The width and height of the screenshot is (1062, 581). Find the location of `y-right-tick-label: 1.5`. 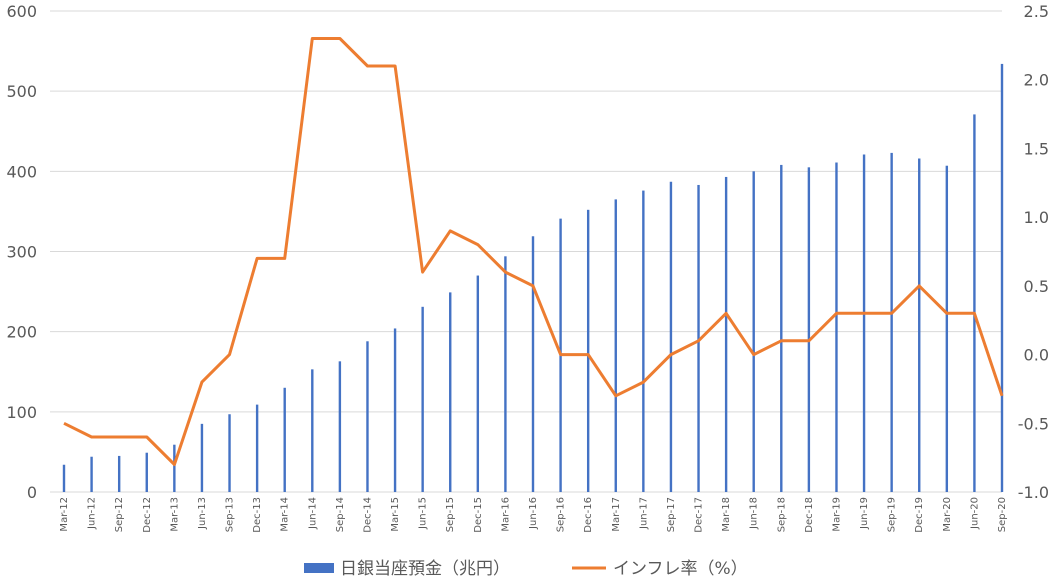

y-right-tick-label: 1.5 is located at coordinates (1036, 148).